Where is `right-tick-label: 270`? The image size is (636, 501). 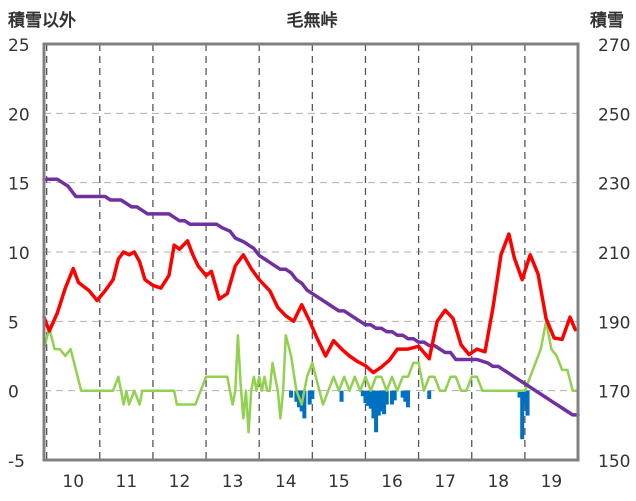
right-tick-label: 270 is located at coordinates (614, 46).